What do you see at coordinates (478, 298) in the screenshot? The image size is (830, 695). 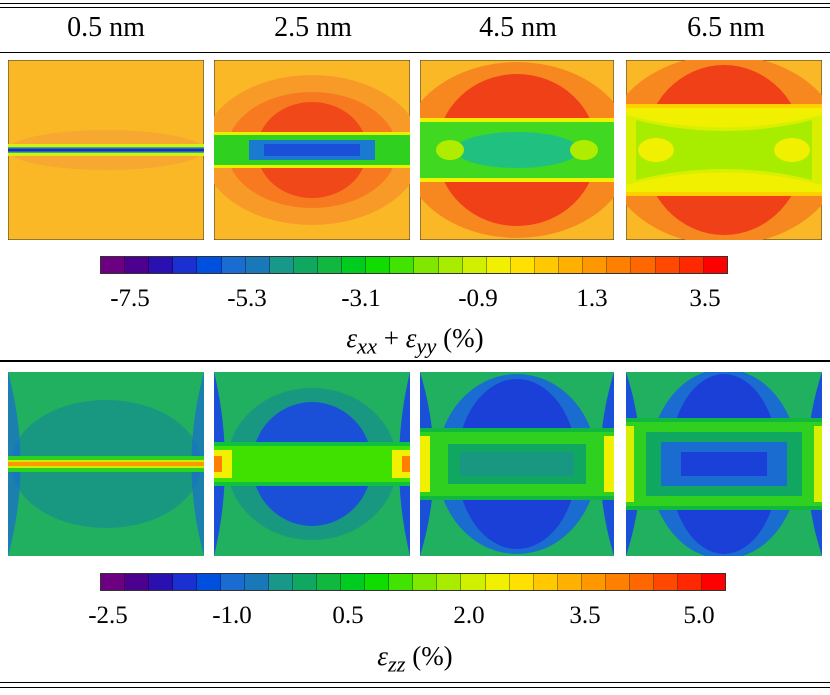 I see `colorbar-top-tick-4: -0.9` at bounding box center [478, 298].